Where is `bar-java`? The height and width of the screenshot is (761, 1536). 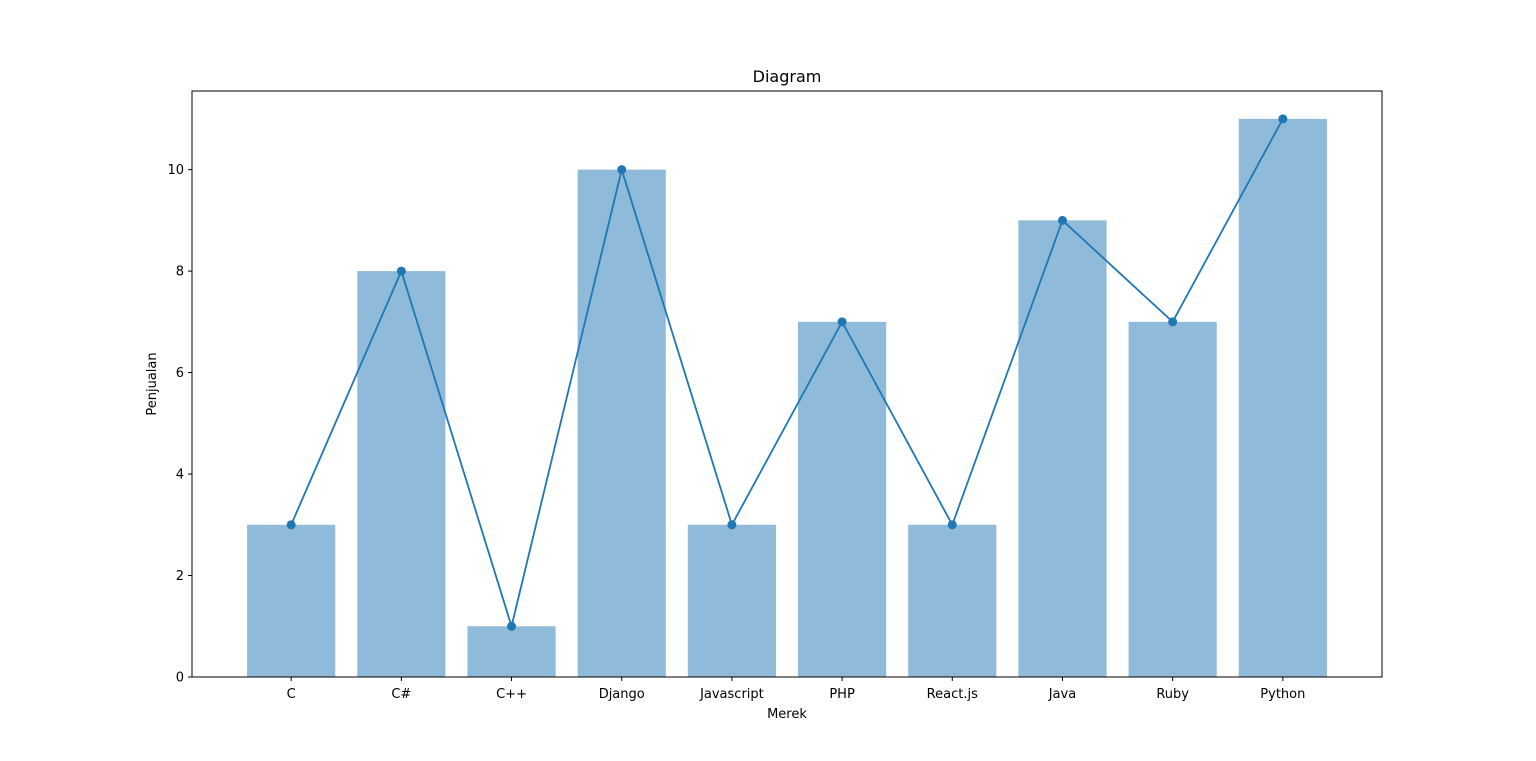
bar-java is located at coordinates (1062, 448).